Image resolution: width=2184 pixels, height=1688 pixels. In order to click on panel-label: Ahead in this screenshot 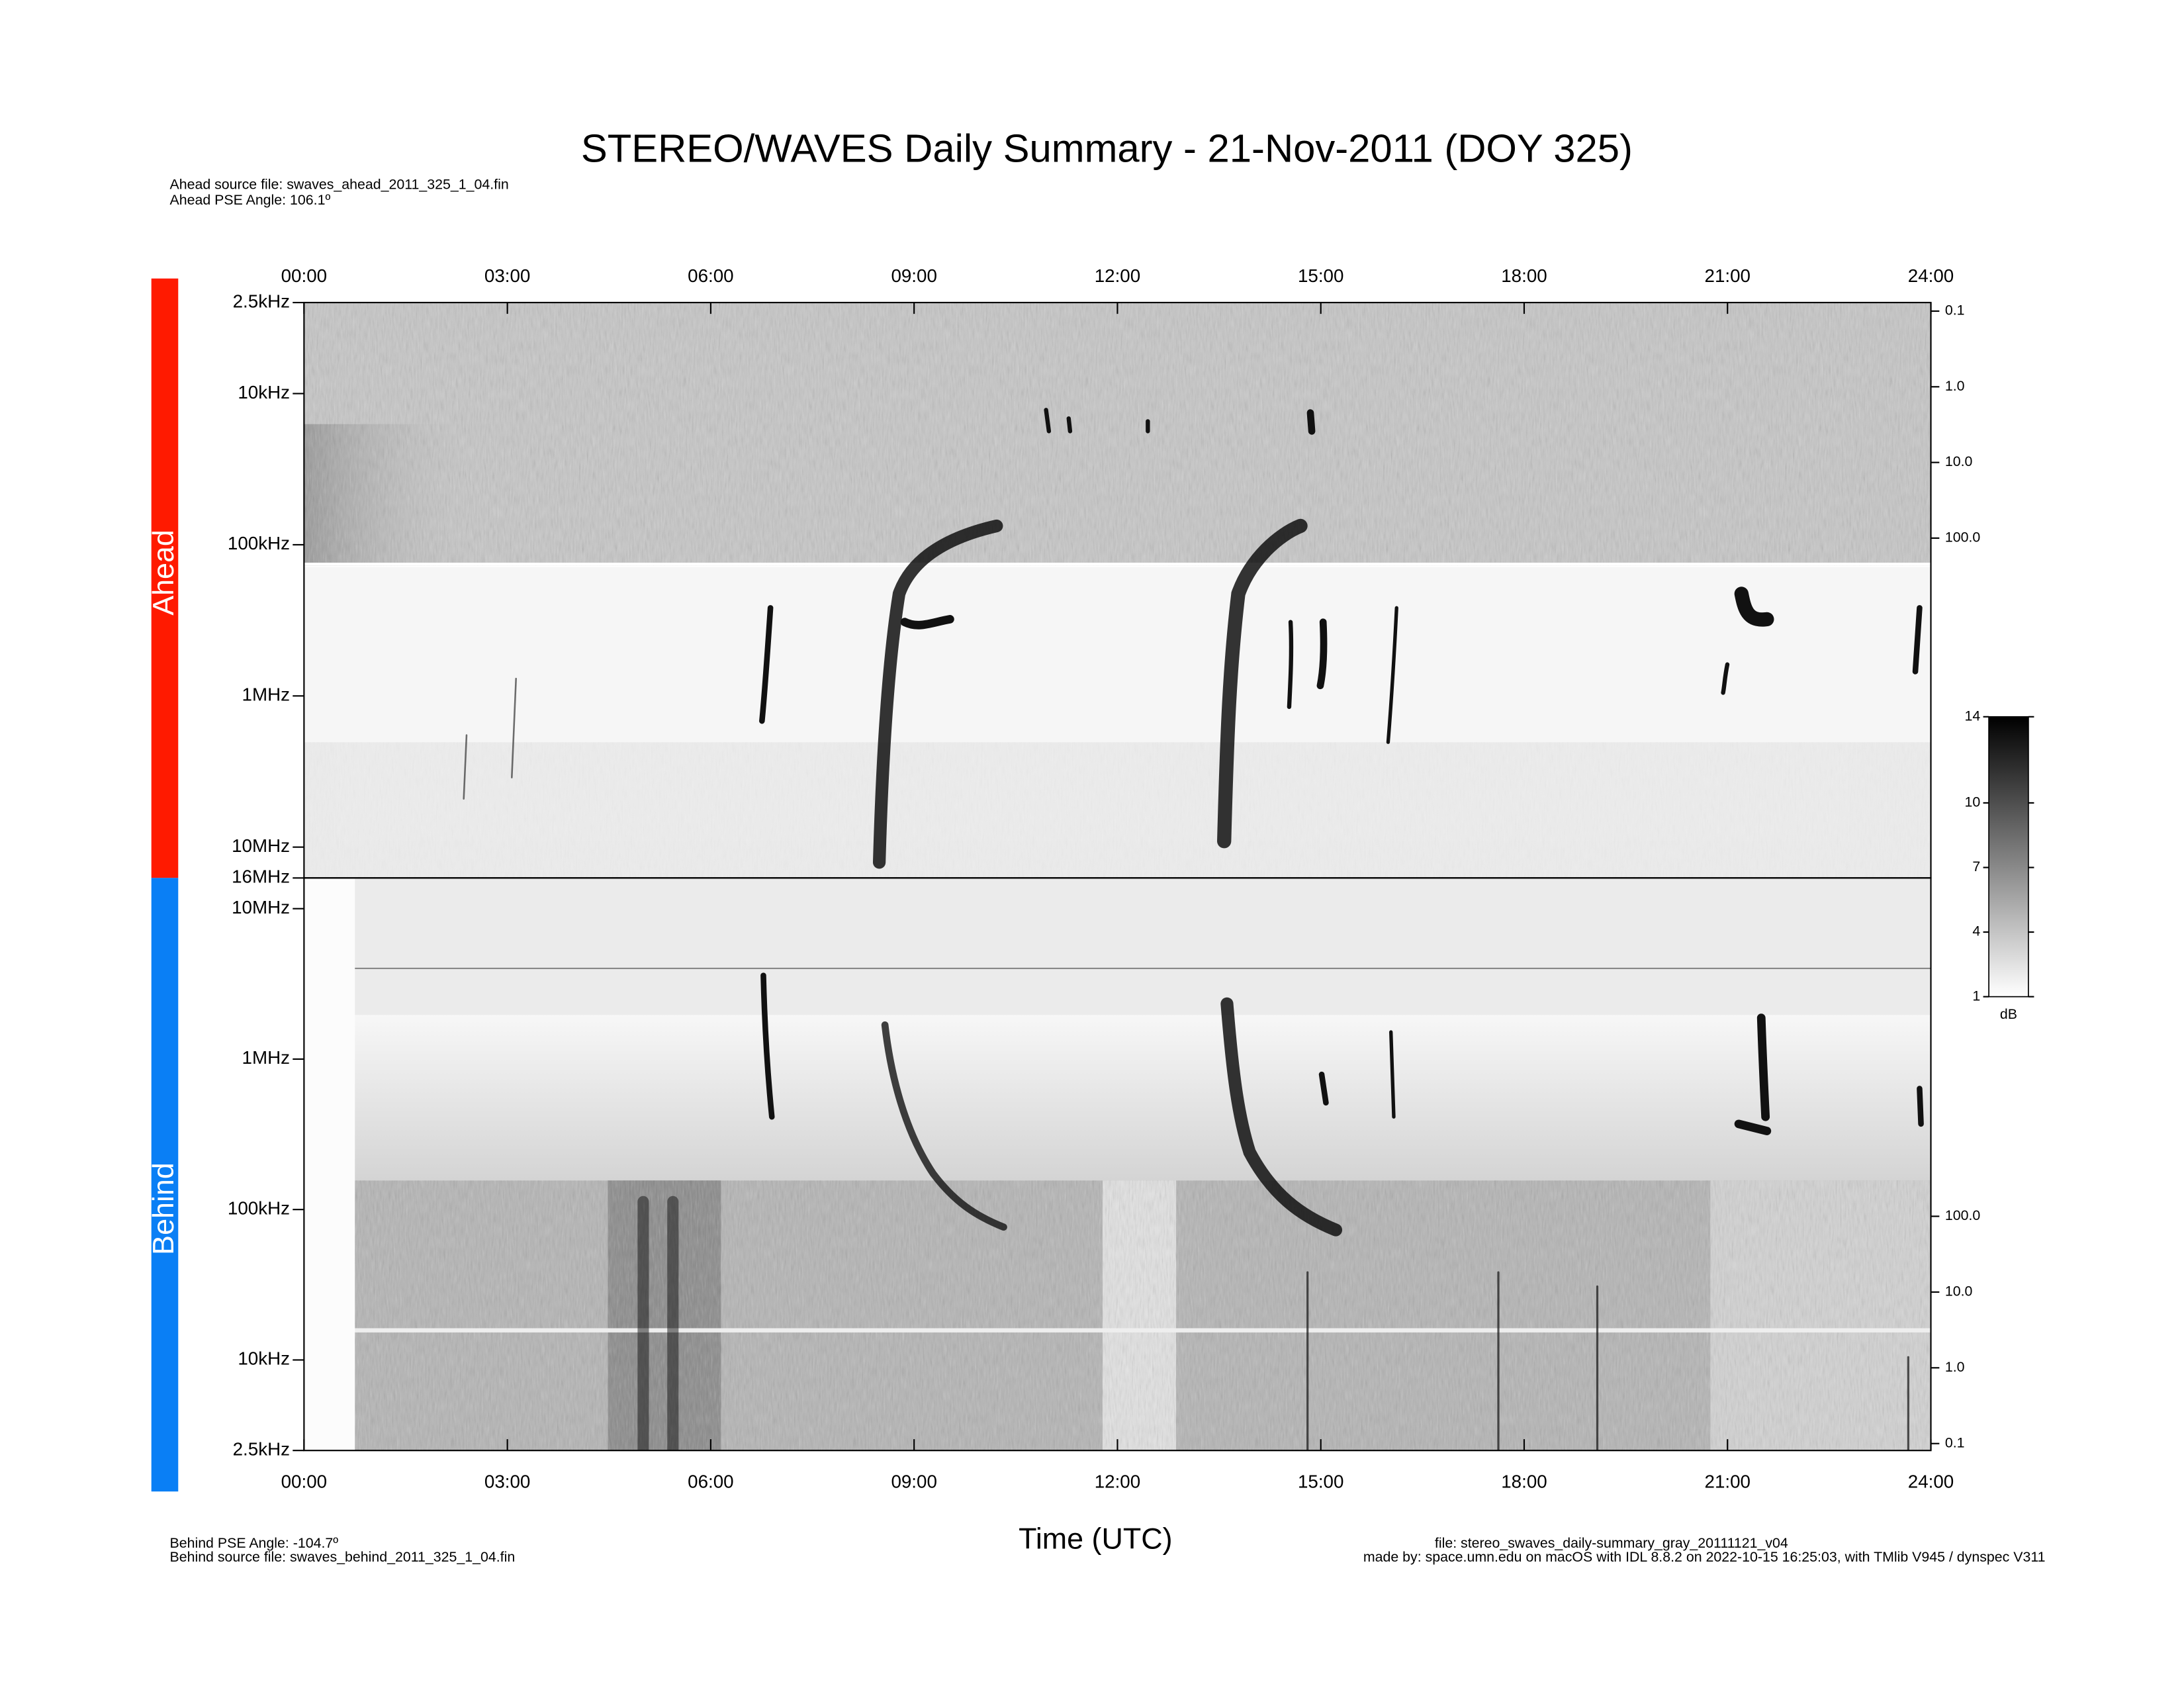, I will do `click(163, 573)`.